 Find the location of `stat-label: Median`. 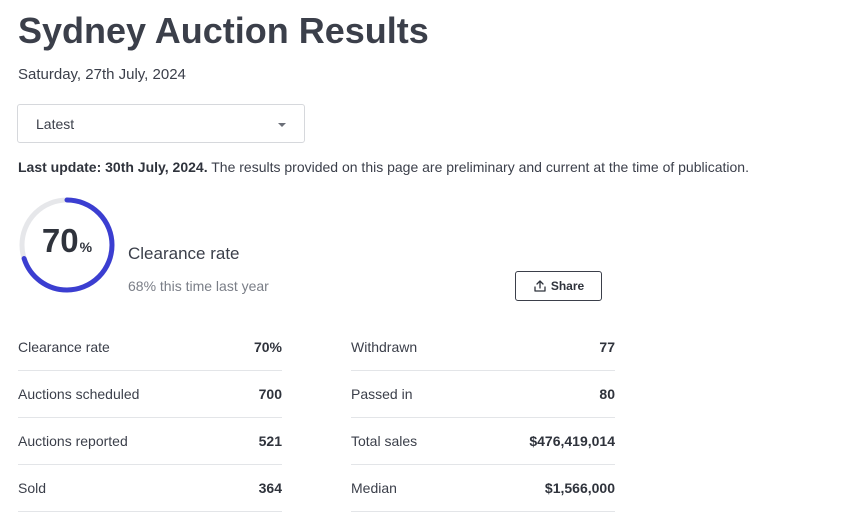

stat-label: Median is located at coordinates (374, 488).